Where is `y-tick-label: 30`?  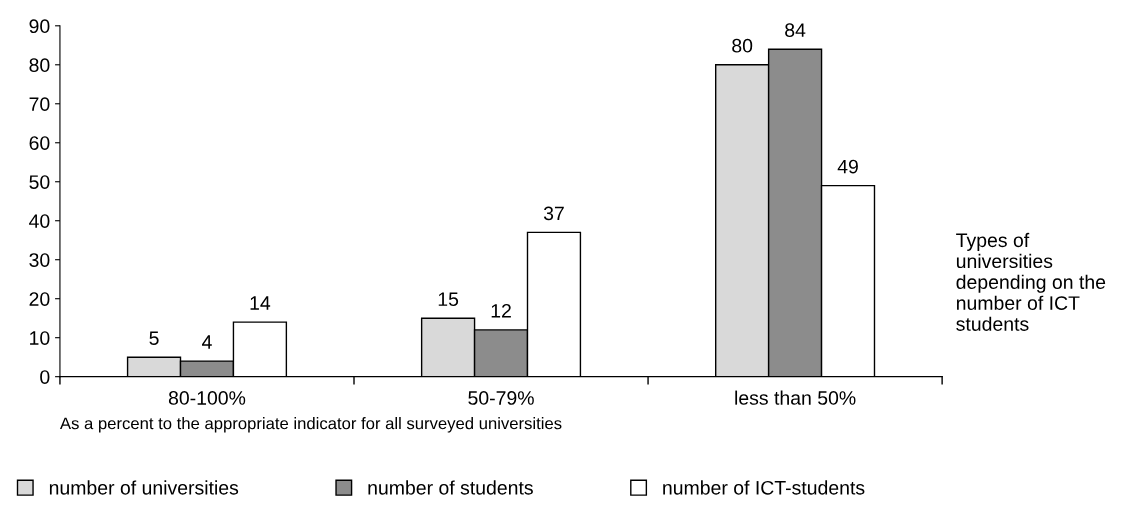 y-tick-label: 30 is located at coordinates (39, 260).